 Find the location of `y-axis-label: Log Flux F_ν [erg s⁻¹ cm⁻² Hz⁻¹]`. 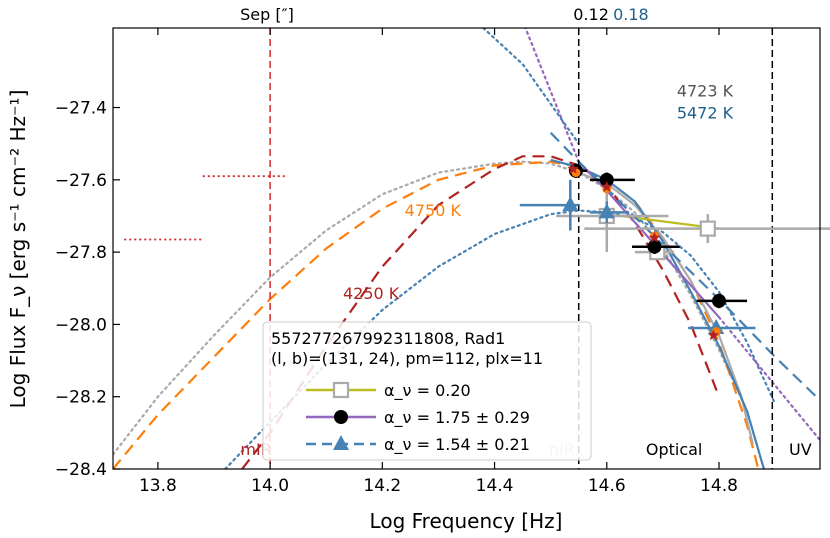

y-axis-label: Log Flux F_ν [erg s⁻¹ cm⁻² Hz⁻¹] is located at coordinates (18, 249).